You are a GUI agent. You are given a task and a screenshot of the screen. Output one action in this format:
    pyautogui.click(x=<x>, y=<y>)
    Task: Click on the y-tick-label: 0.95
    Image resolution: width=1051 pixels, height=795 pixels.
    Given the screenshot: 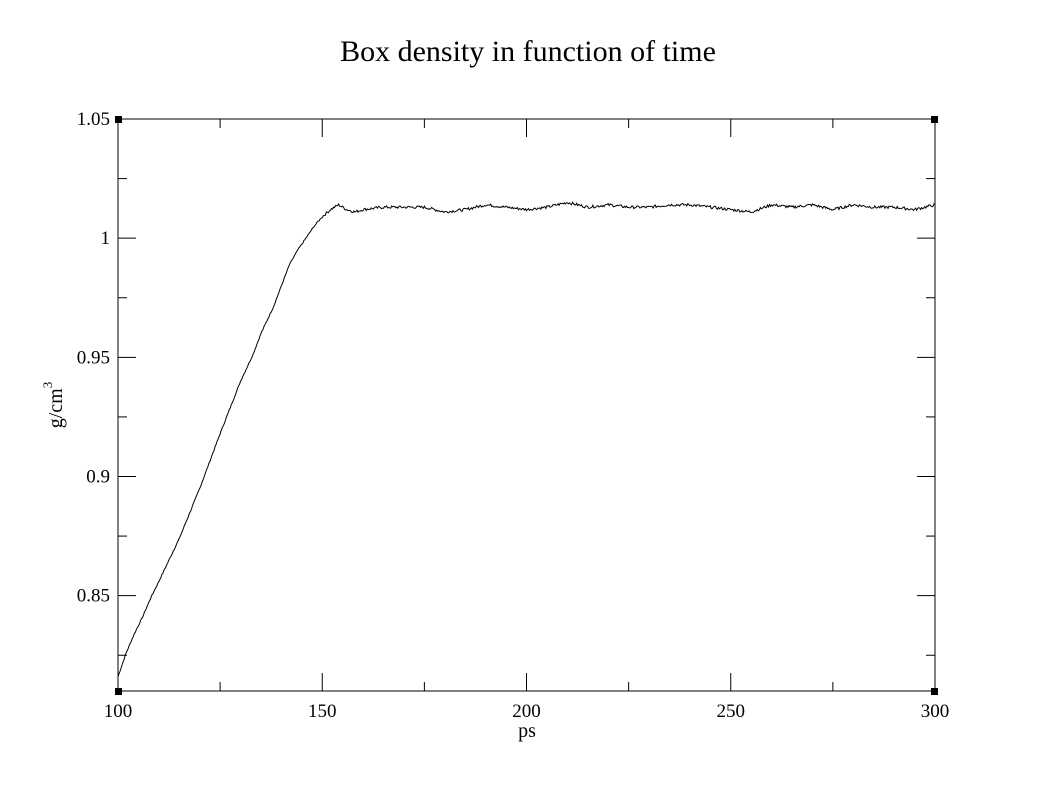 What is the action you would take?
    pyautogui.click(x=93, y=357)
    